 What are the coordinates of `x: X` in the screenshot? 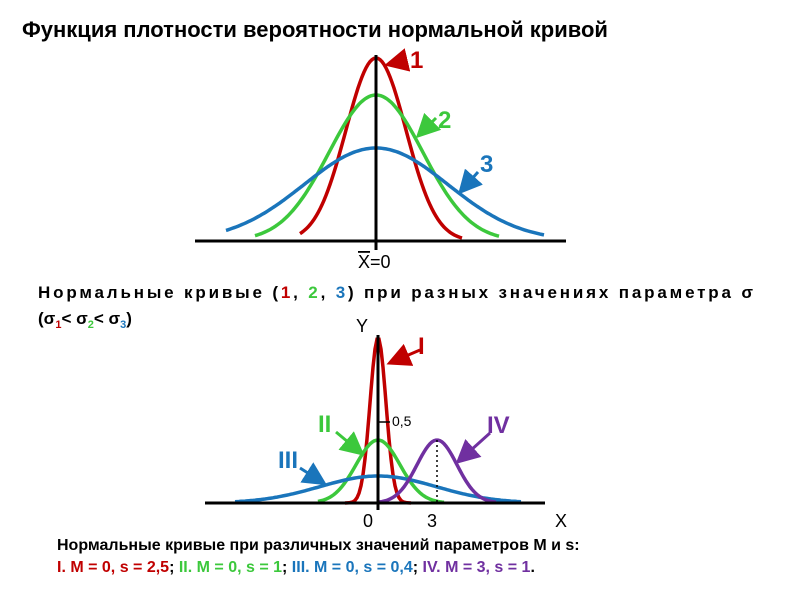 It's located at (364, 262).